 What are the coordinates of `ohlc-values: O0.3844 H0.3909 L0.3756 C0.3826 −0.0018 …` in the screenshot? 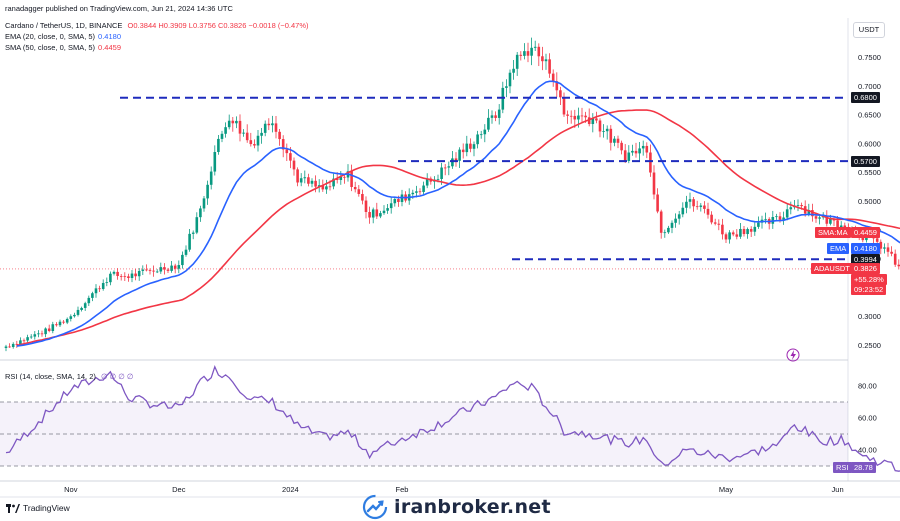 It's located at (218, 25).